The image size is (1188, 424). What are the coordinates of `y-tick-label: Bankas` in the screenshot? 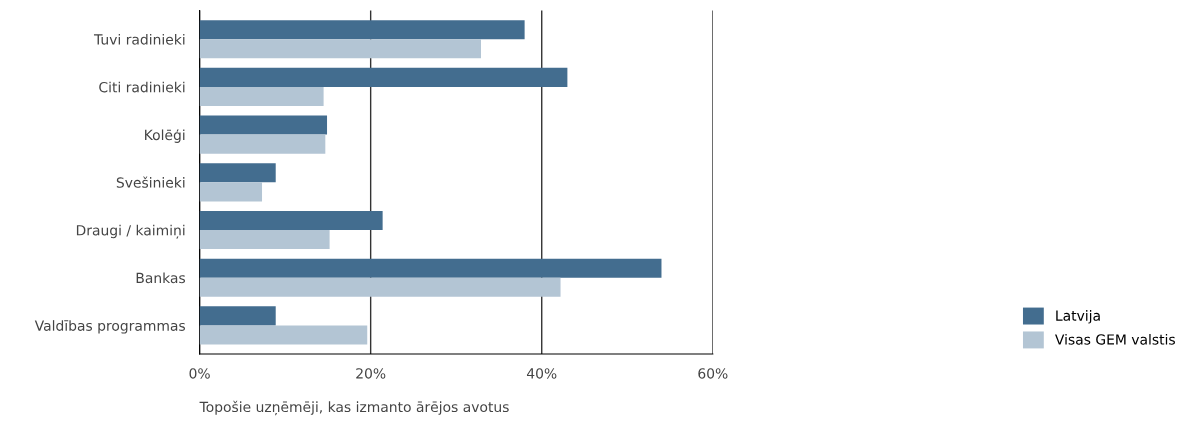 It's located at (161, 278).